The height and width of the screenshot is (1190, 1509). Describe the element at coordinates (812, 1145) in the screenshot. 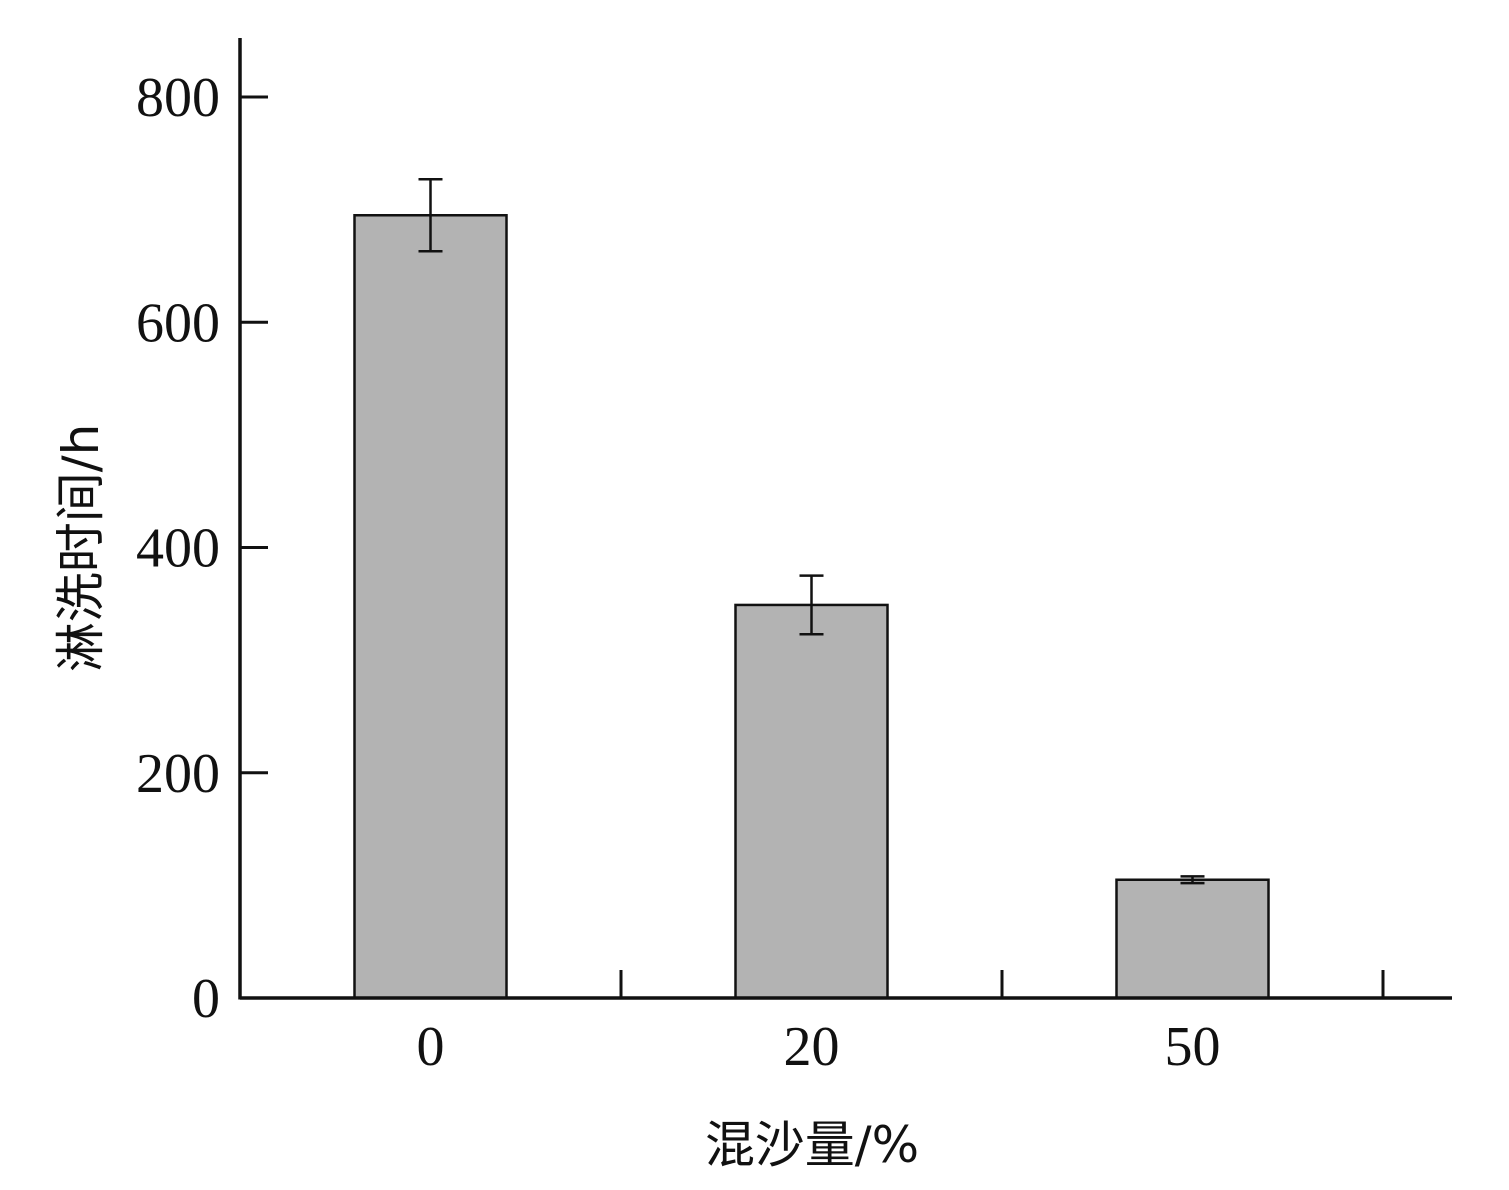

I see `x-axis-title: 混沙量/%` at that location.